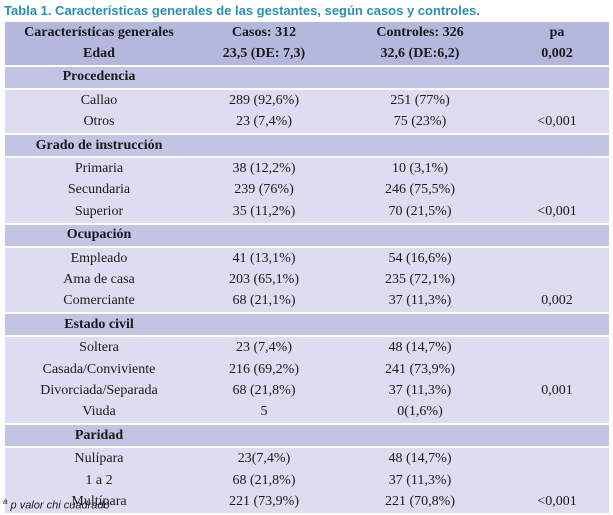 The image size is (613, 515). Describe the element at coordinates (420, 122) in the screenshot. I see `table-cell: 75 (23%)` at that location.